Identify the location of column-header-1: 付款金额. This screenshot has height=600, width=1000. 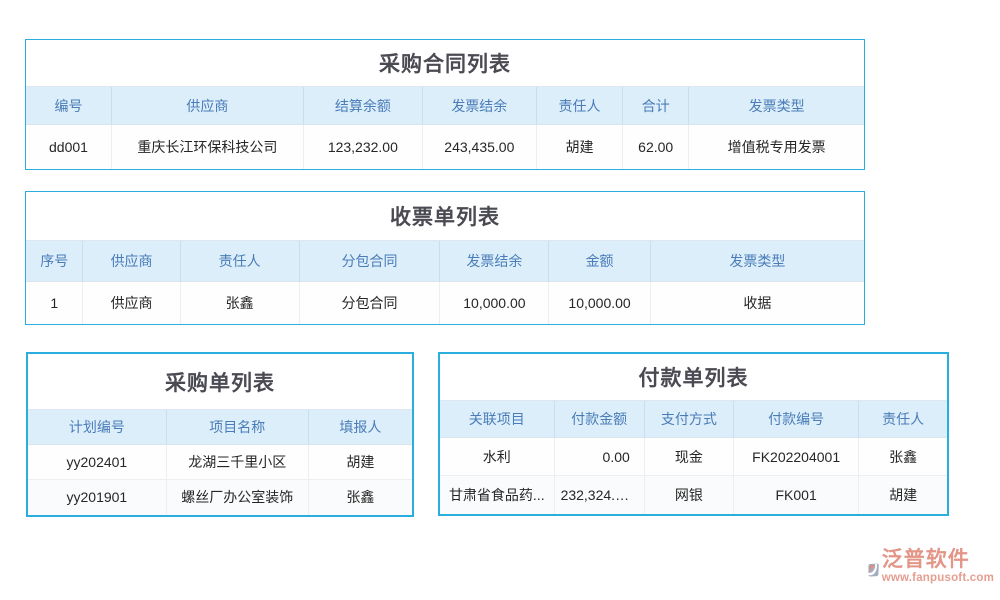
(599, 419).